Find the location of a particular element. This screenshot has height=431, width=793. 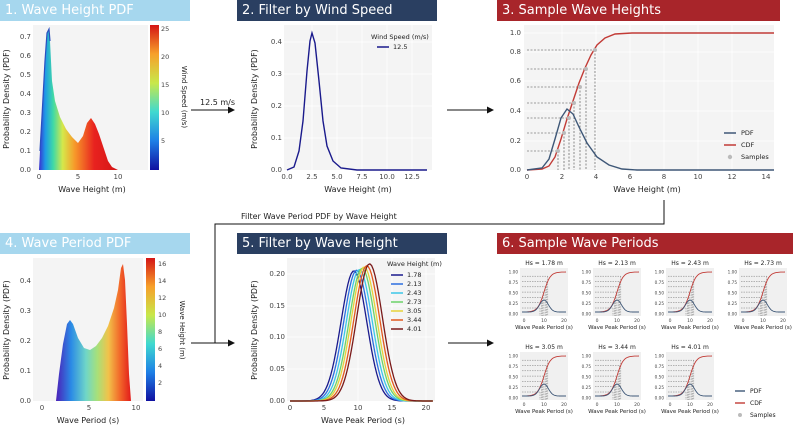

colorbar-label: Wave Height (m) is located at coordinates (182, 329).